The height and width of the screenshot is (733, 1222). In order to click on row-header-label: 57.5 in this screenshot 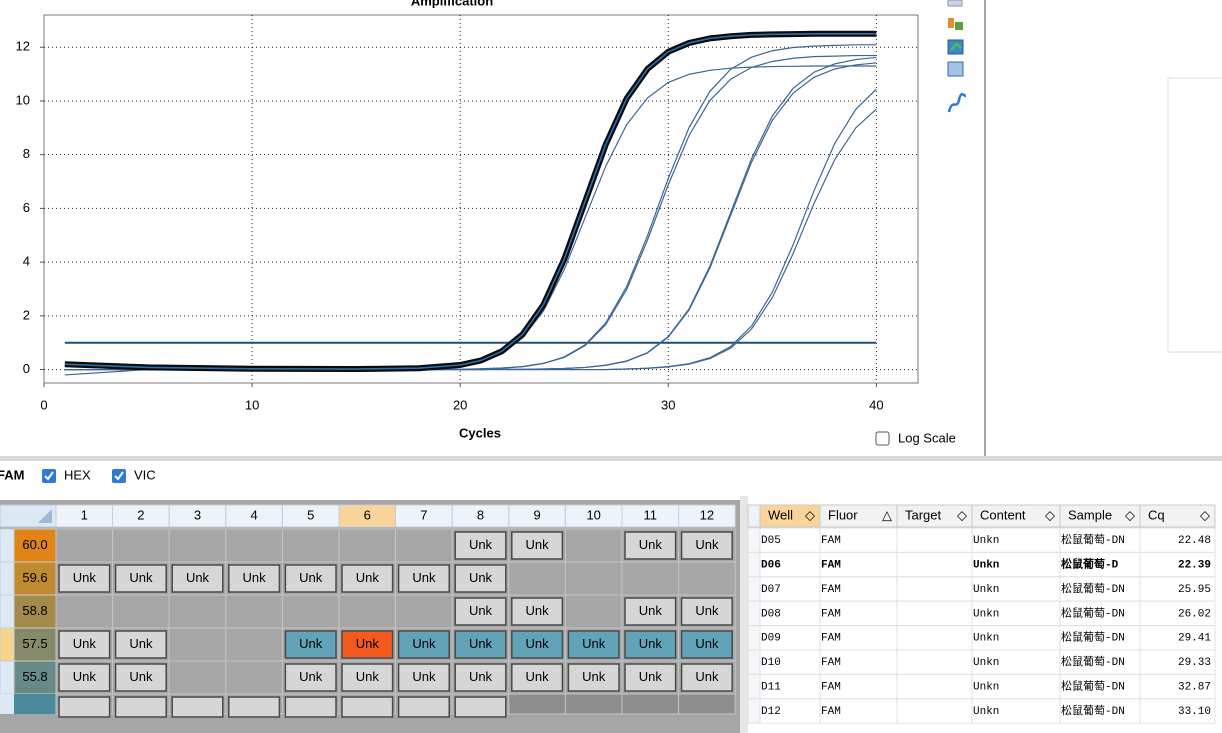, I will do `click(34, 643)`.